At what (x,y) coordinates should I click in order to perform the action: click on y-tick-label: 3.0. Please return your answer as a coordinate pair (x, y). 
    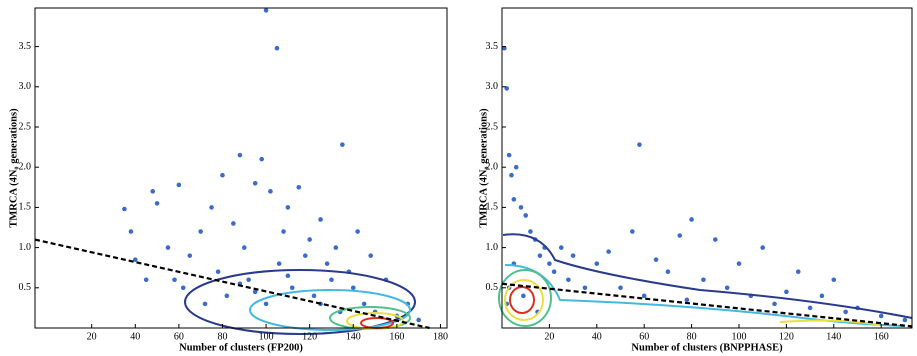
    Looking at the image, I should click on (25, 86).